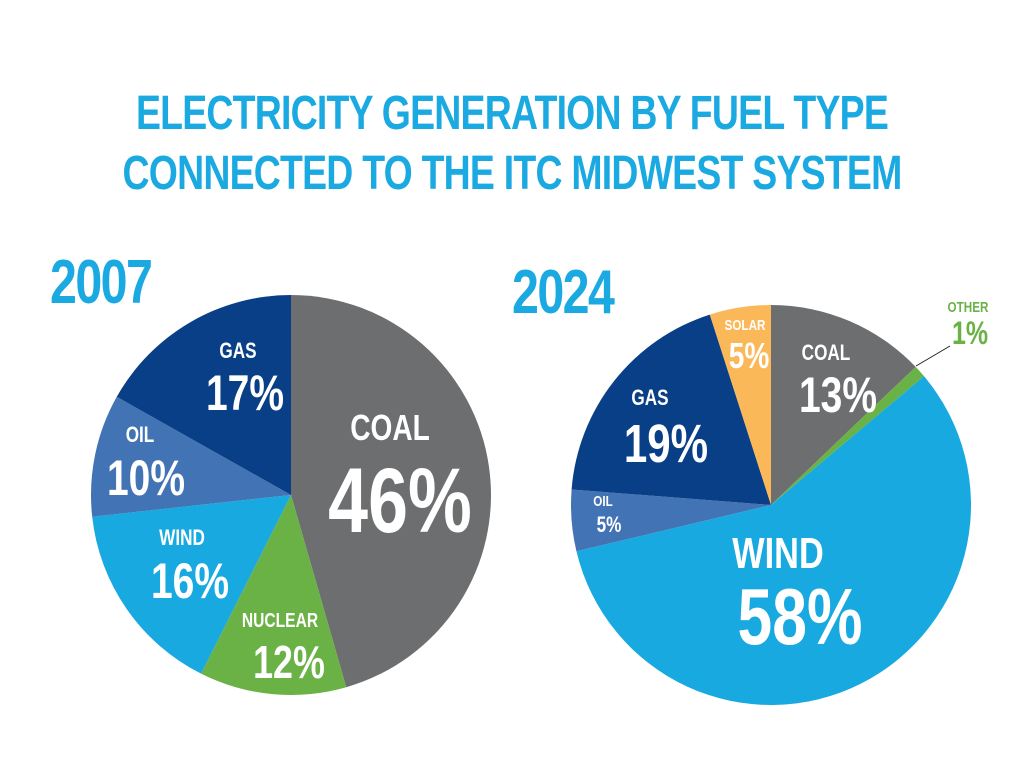 This screenshot has width=1024, height=768. Describe the element at coordinates (838, 394) in the screenshot. I see `pie-2024-value-coal: 13%` at that location.